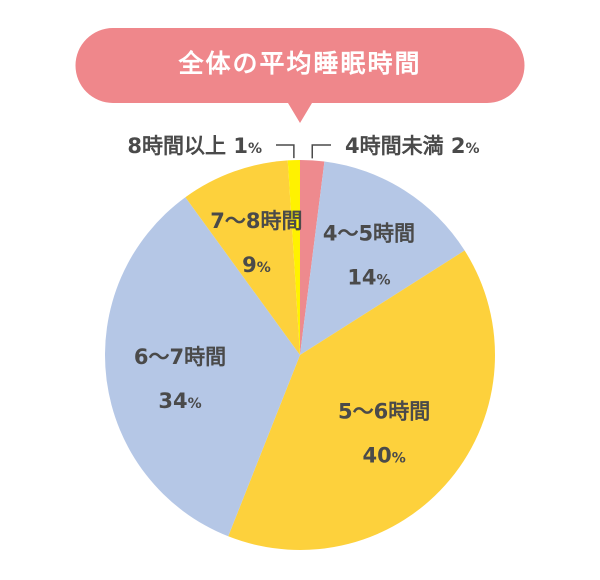  I want to click on slice-label-2: 4～5時間 14%, so click(369, 255).